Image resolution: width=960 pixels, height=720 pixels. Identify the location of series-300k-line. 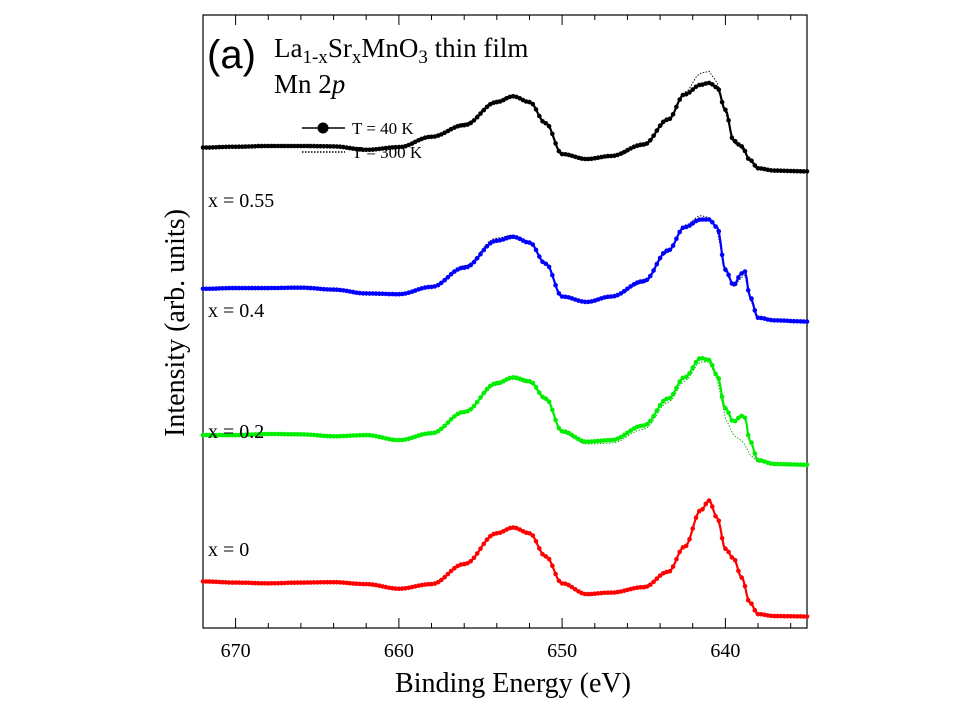
(505, 269).